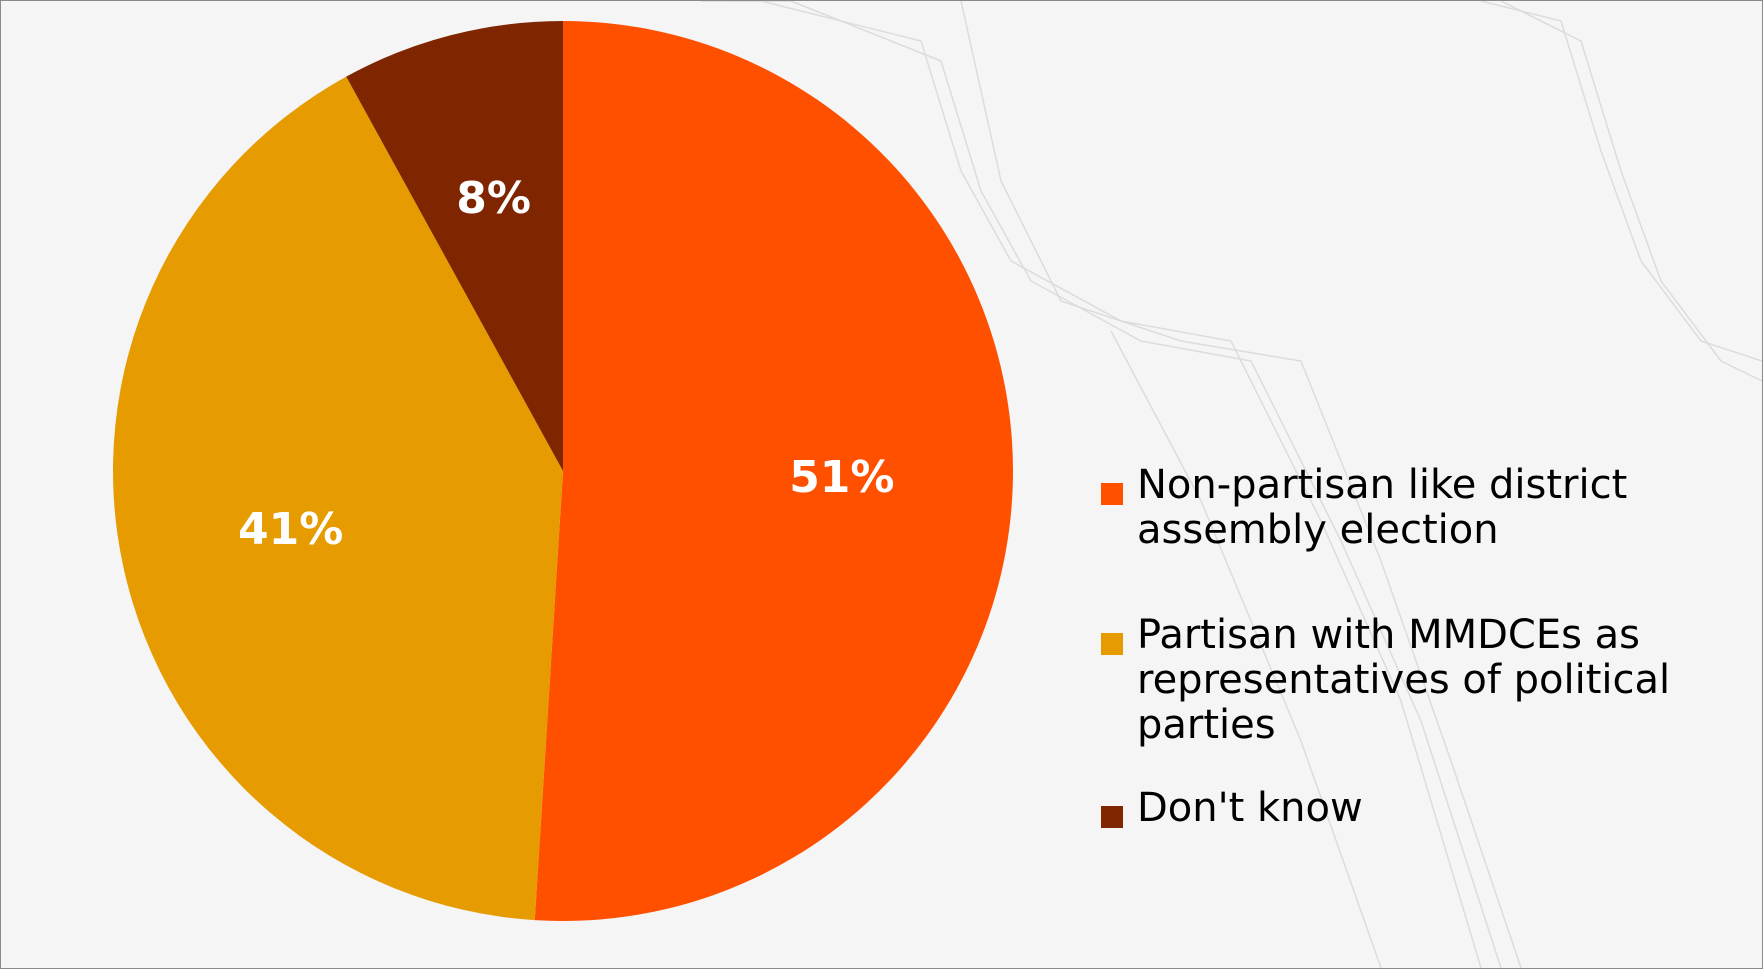  Describe the element at coordinates (1250, 808) in the screenshot. I see `legend-label-dont-know: Don't know` at that location.